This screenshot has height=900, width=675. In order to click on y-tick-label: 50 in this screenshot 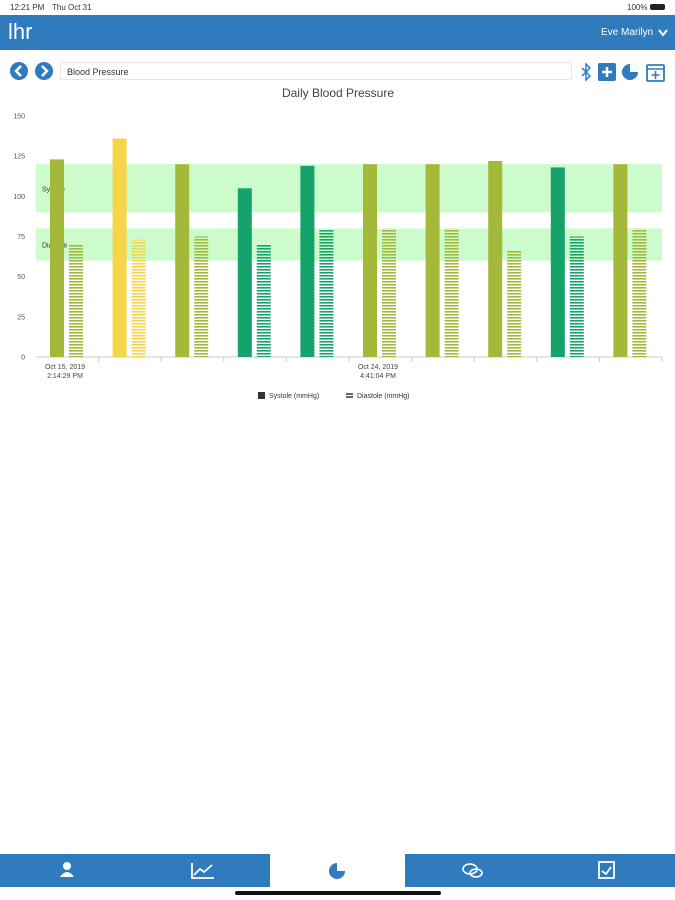, I will do `click(21, 277)`.